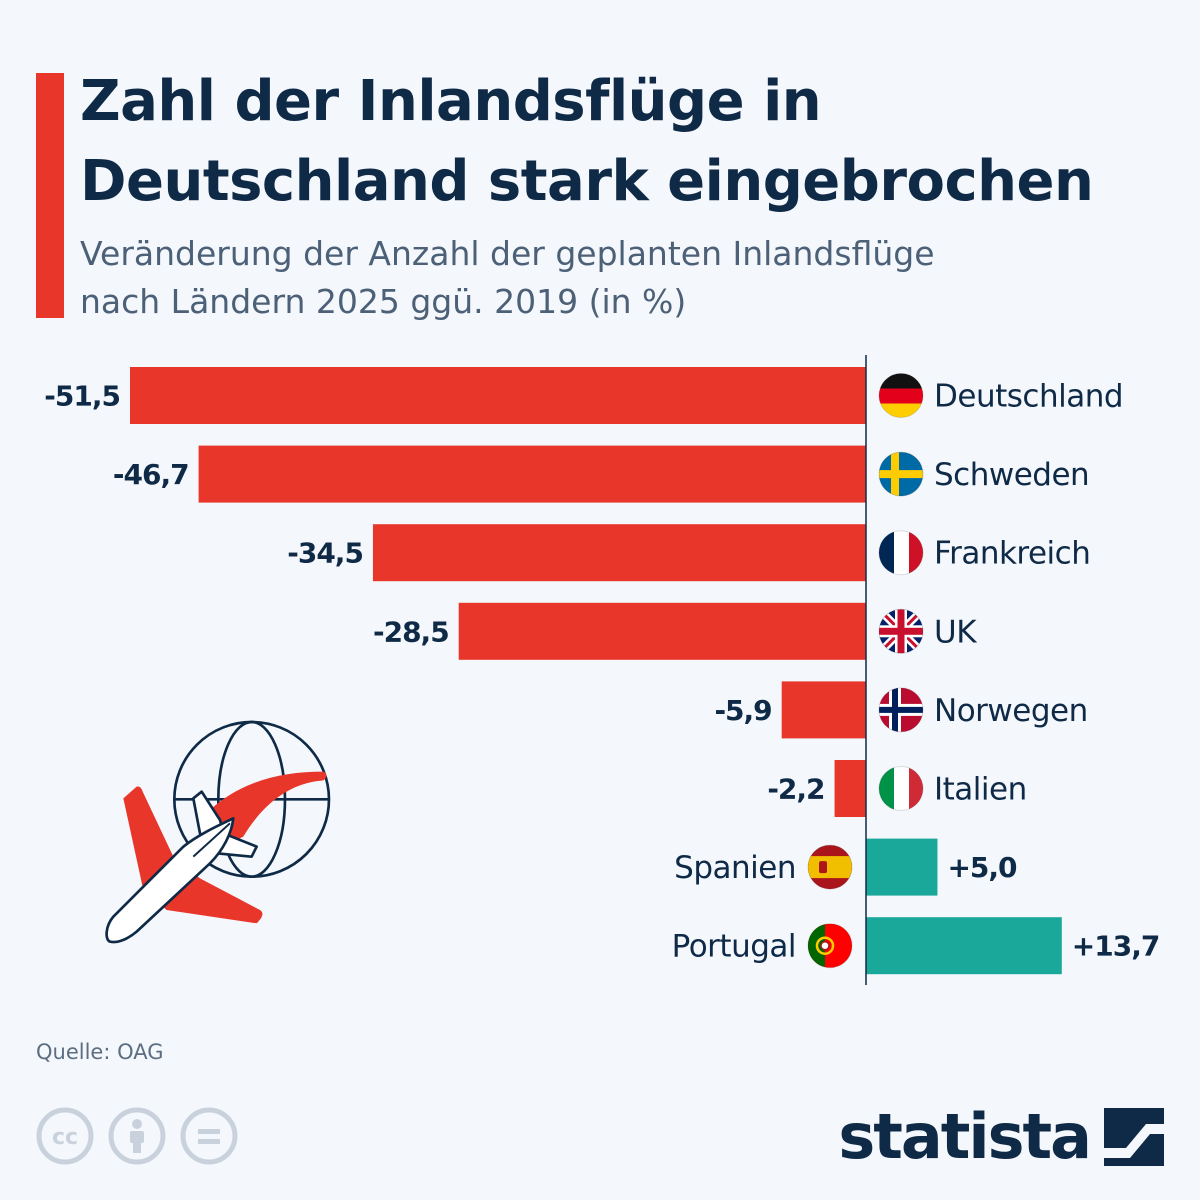  Describe the element at coordinates (735, 868) in the screenshot. I see `category-label: Spanien` at that location.